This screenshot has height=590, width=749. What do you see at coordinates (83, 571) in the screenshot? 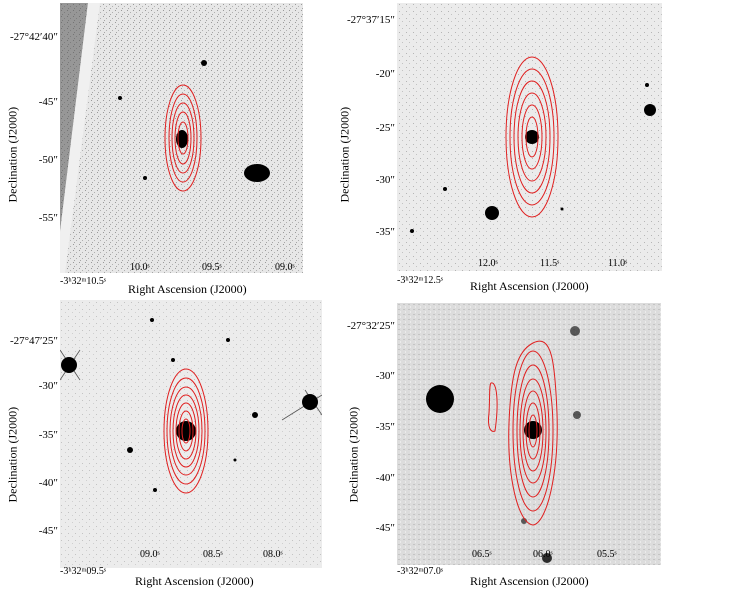
I see `xtick-origin: -3ʰ32ᵐ09.5ˢ` at bounding box center [83, 571].